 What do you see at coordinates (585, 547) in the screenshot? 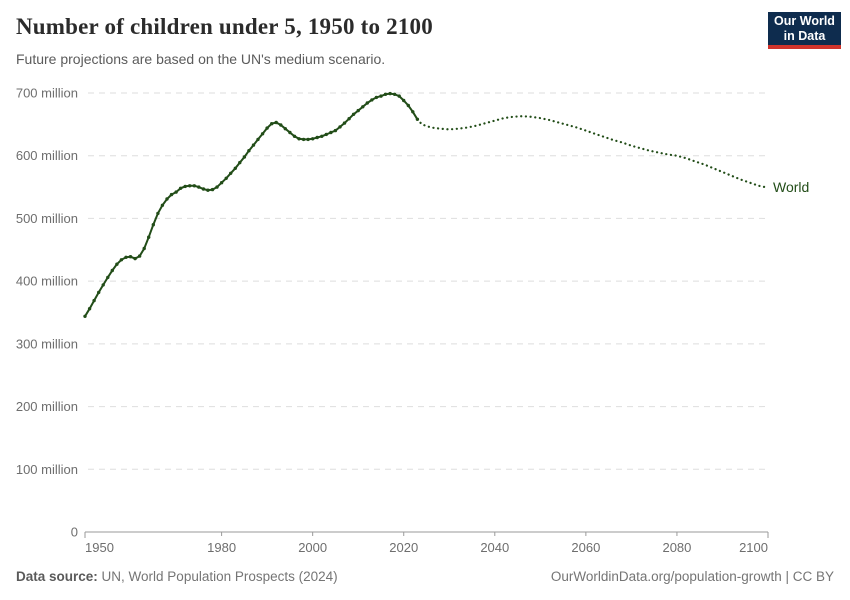
I see `x-tick-label: 2060` at bounding box center [585, 547].